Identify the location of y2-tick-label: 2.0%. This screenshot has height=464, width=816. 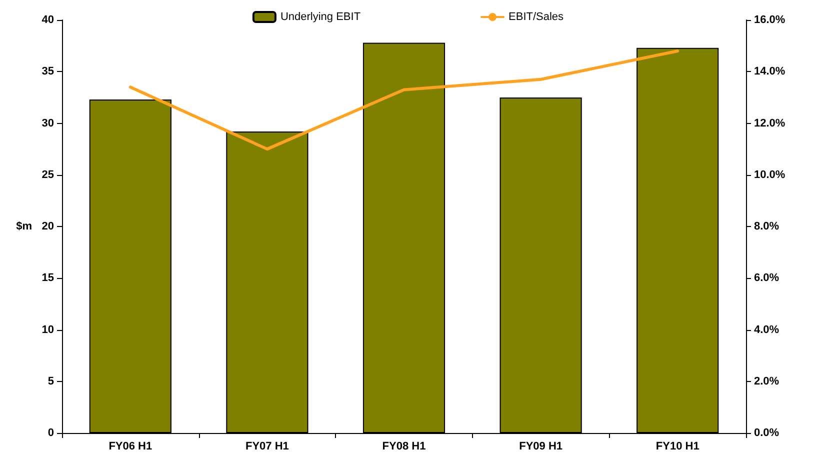
(767, 381).